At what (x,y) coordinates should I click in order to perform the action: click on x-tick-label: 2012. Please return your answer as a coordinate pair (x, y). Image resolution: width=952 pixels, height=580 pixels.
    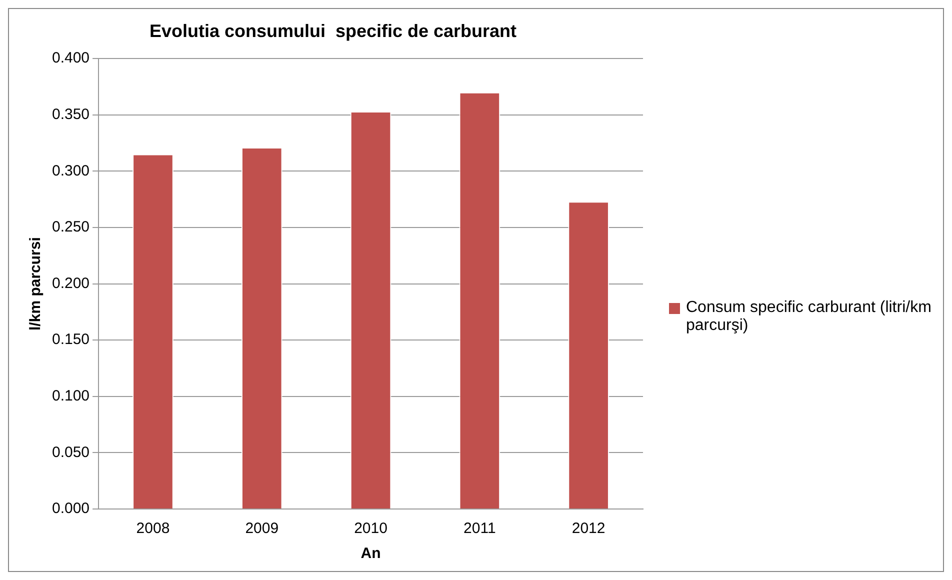
    Looking at the image, I should click on (589, 529).